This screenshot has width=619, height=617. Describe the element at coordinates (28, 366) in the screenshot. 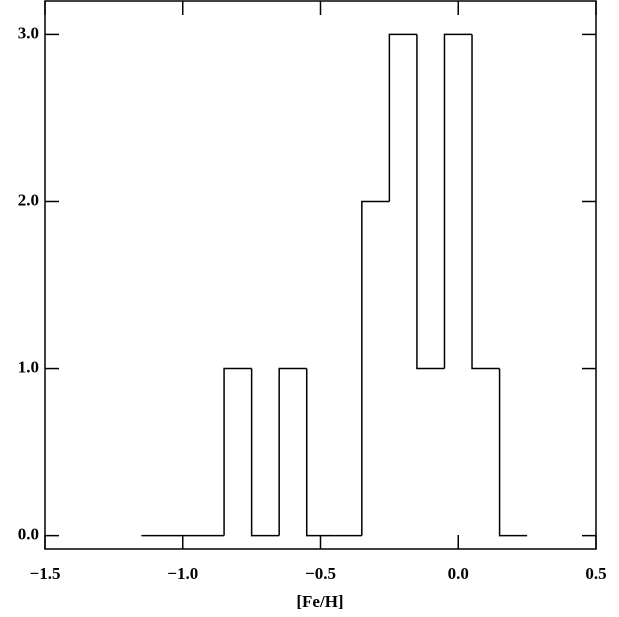

I see `y-tick-label: 1.0` at that location.